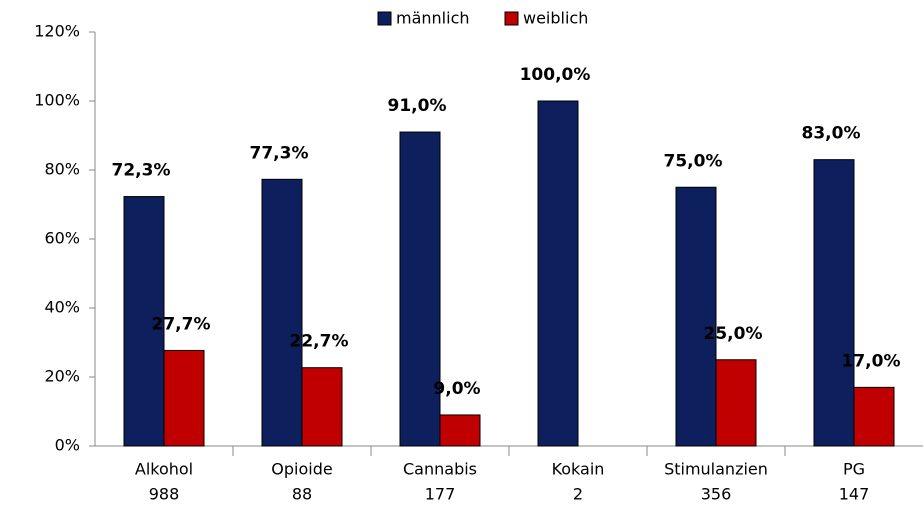 Image resolution: width=924 pixels, height=507 pixels. Describe the element at coordinates (456, 389) in the screenshot. I see `value-label: 9,0%` at that location.